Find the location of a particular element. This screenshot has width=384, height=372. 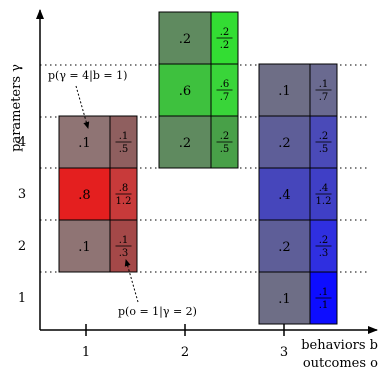

cell-prob-label: .6 is located at coordinates (185, 91).